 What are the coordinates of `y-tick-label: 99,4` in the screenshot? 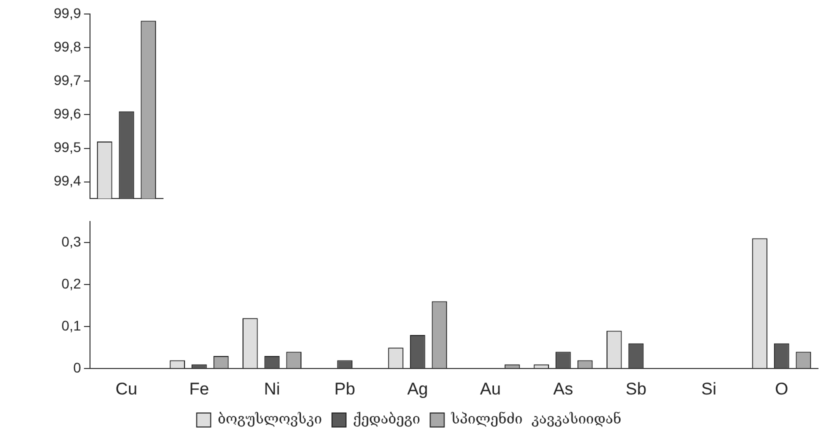 It's located at (68, 180).